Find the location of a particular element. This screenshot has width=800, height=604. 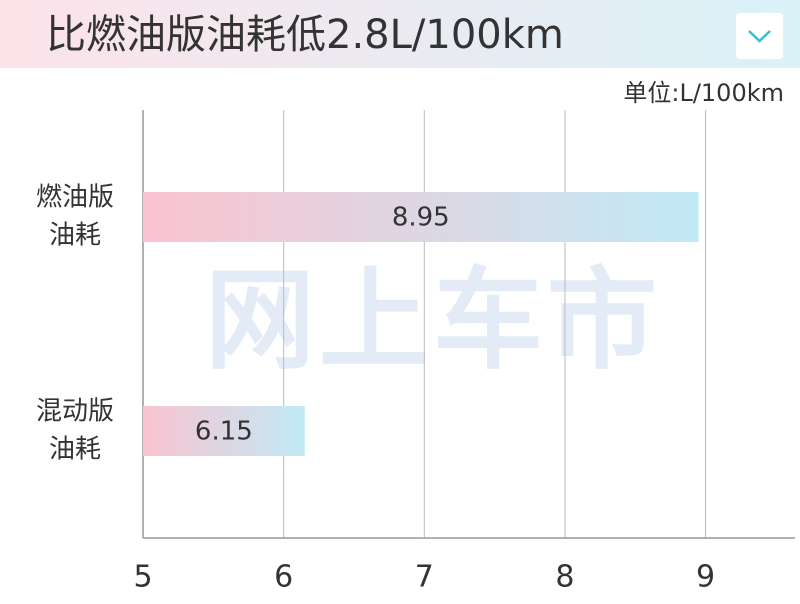

y-tick-label: 混动版 is located at coordinates (75, 412).